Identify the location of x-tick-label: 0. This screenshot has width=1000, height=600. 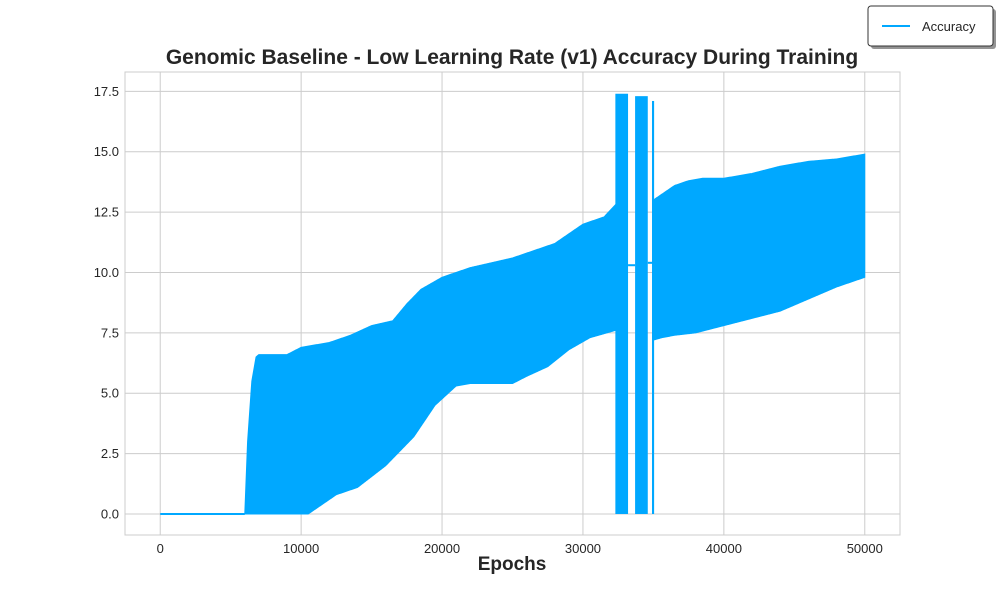
(160, 548).